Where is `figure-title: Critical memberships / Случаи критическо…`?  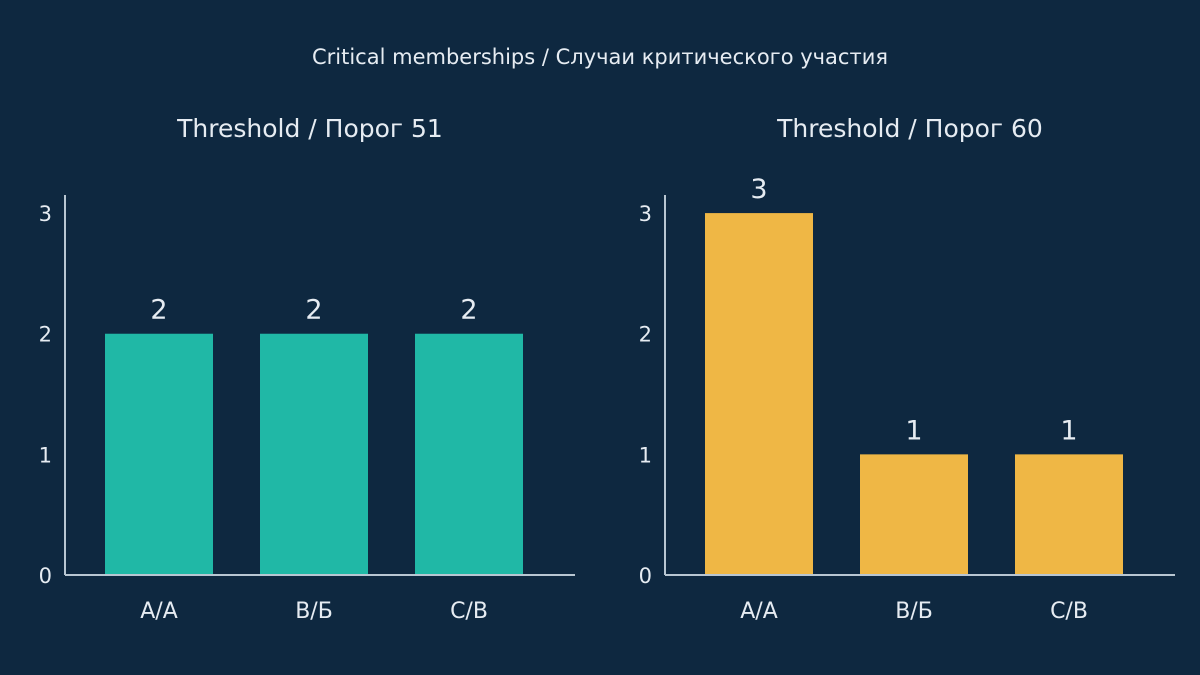
figure-title: Critical memberships / Случаи критическо… is located at coordinates (600, 57).